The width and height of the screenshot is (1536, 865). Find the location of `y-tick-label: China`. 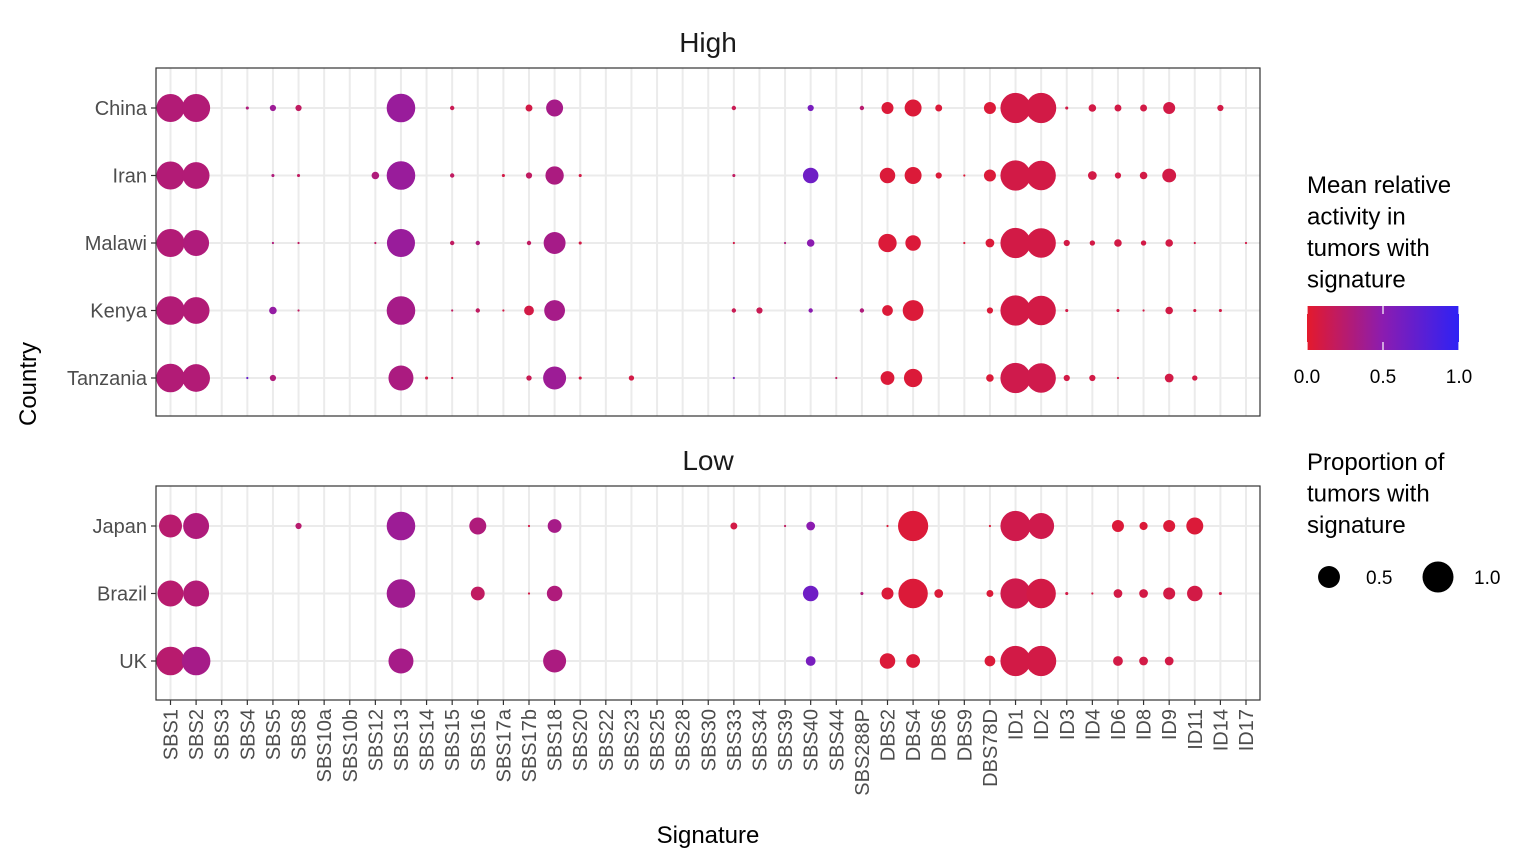

y-tick-label: China is located at coordinates (121, 109).